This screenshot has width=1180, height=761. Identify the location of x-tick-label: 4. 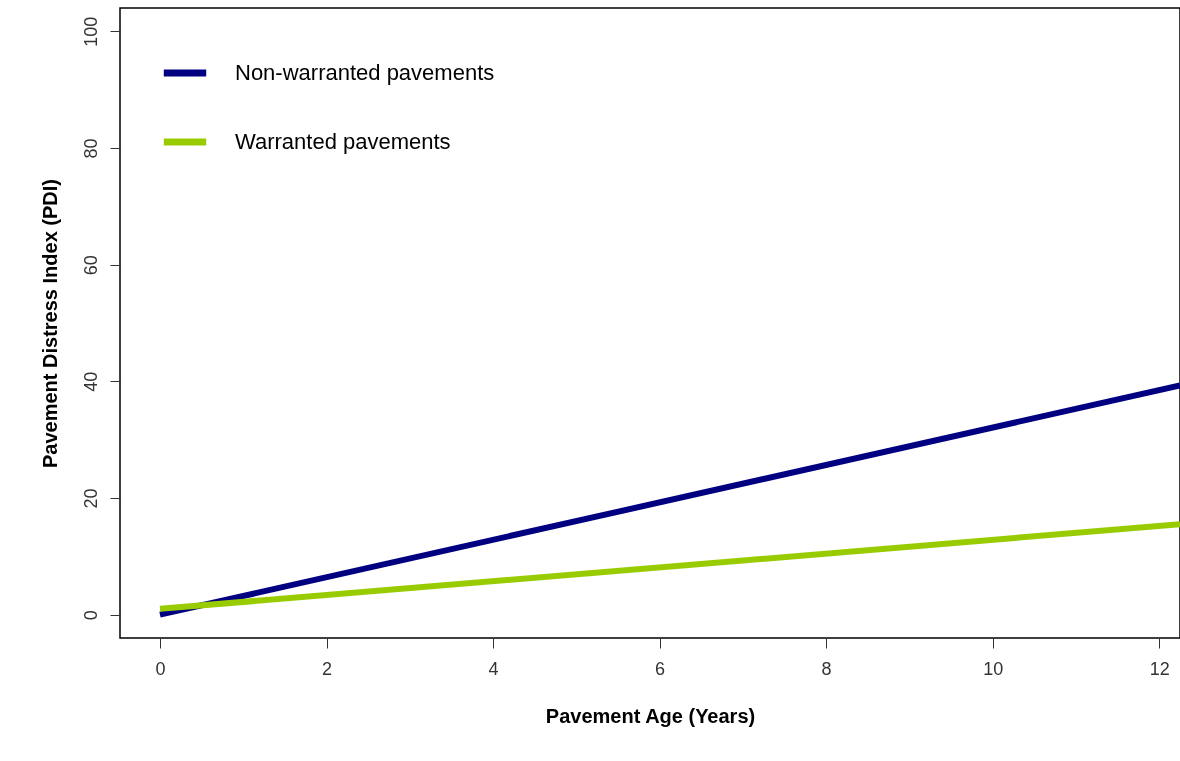
(493, 668).